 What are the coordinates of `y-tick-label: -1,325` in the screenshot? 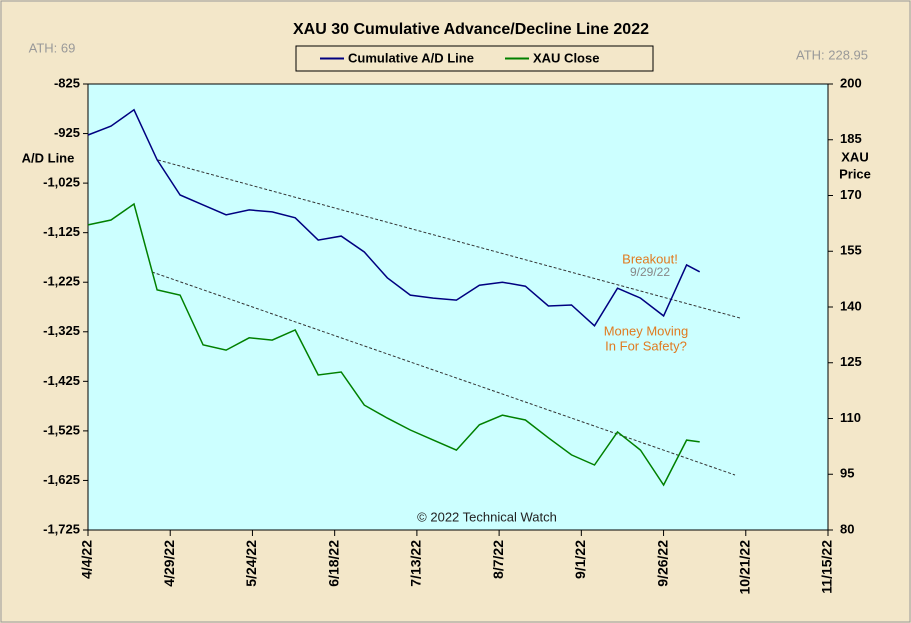 It's located at (61, 330).